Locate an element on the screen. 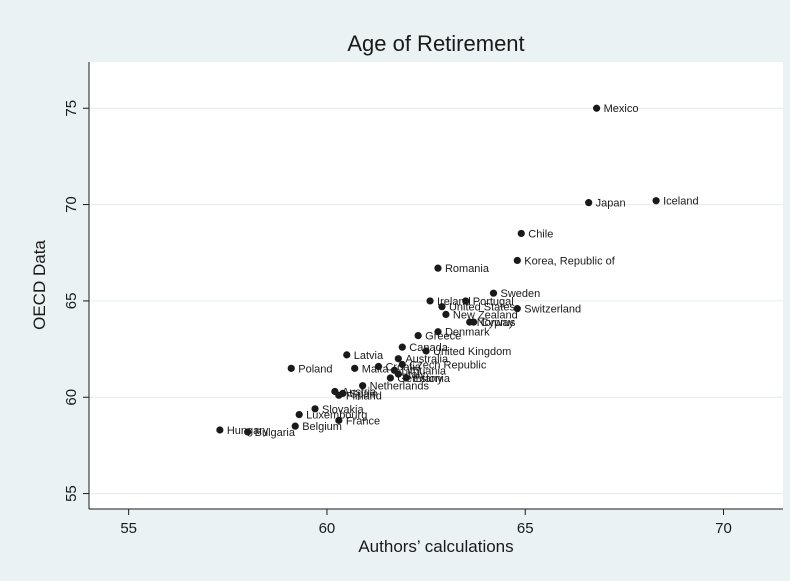 This screenshot has width=790, height=581. point-label: Canada is located at coordinates (428, 348).